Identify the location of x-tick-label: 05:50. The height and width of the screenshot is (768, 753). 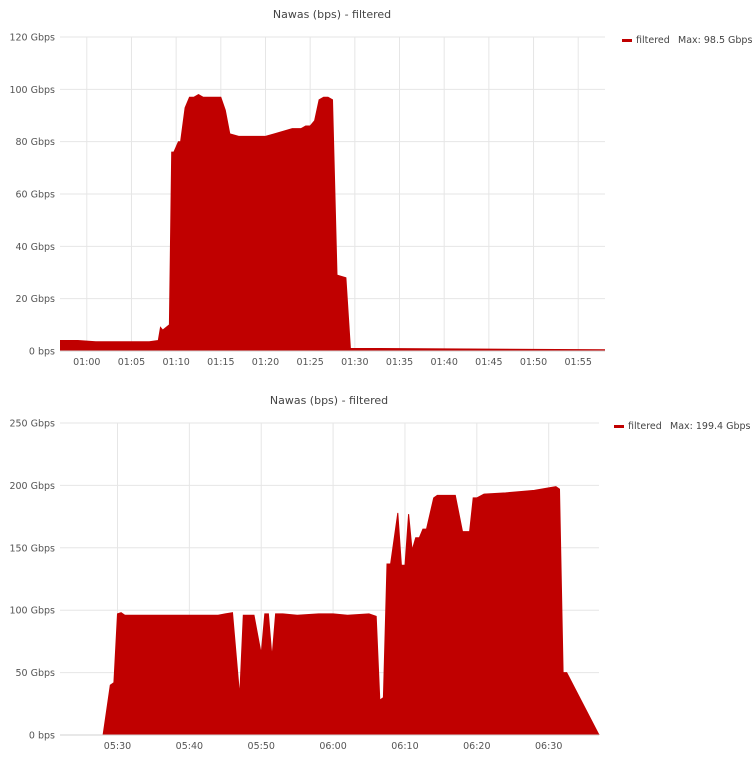
(261, 746).